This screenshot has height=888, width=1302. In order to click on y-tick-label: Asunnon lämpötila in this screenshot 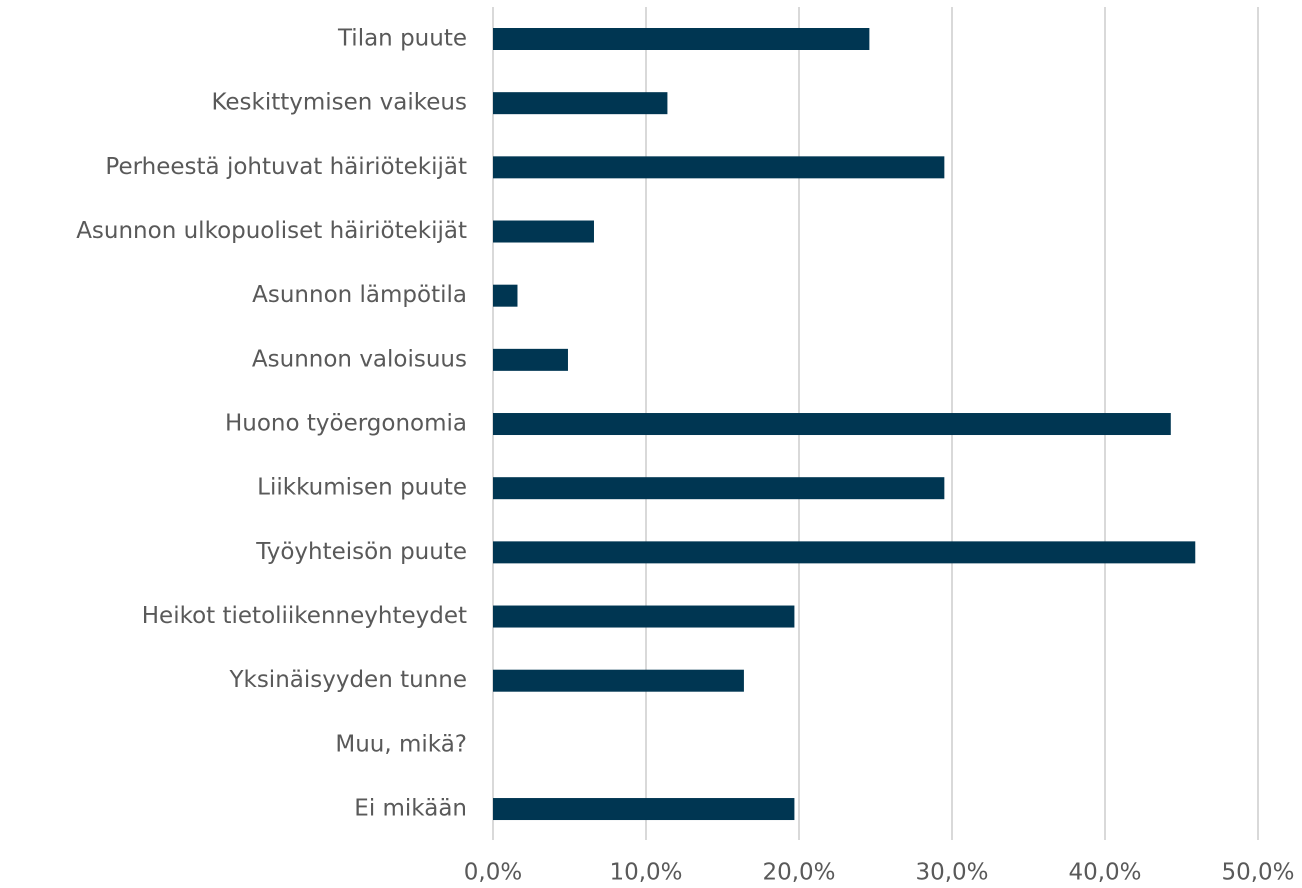, I will do `click(359, 295)`.